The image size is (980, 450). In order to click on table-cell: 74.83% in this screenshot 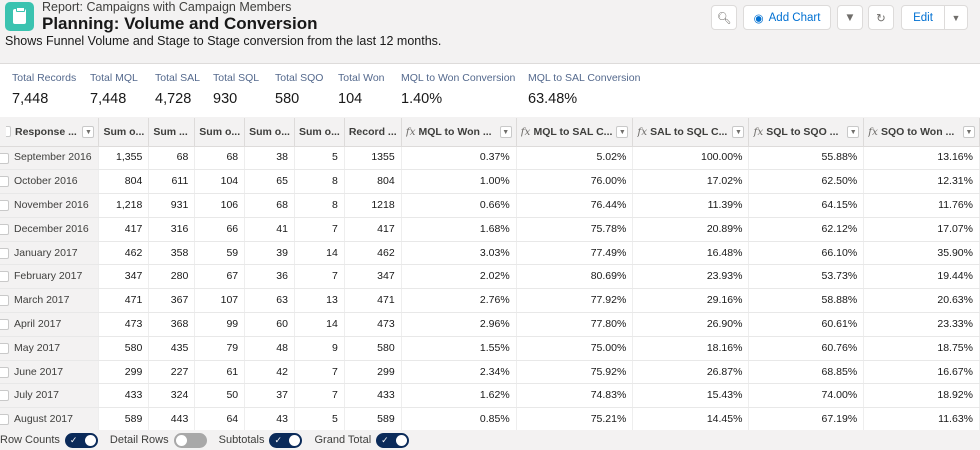, I will do `click(575, 396)`.